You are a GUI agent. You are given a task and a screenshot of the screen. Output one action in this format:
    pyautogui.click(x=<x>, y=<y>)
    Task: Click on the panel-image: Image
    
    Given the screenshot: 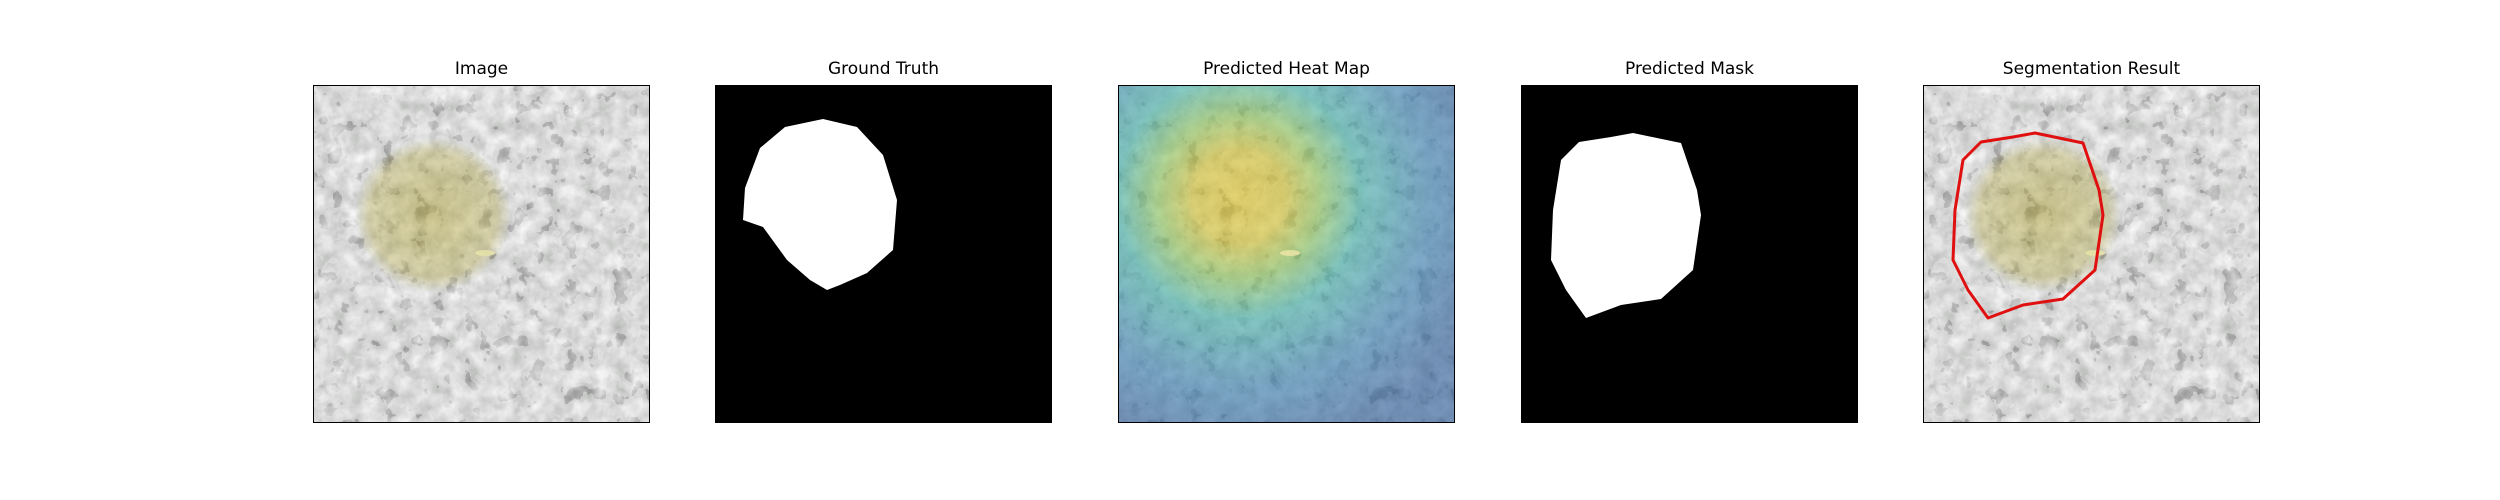 What is the action you would take?
    pyautogui.click(x=481, y=250)
    